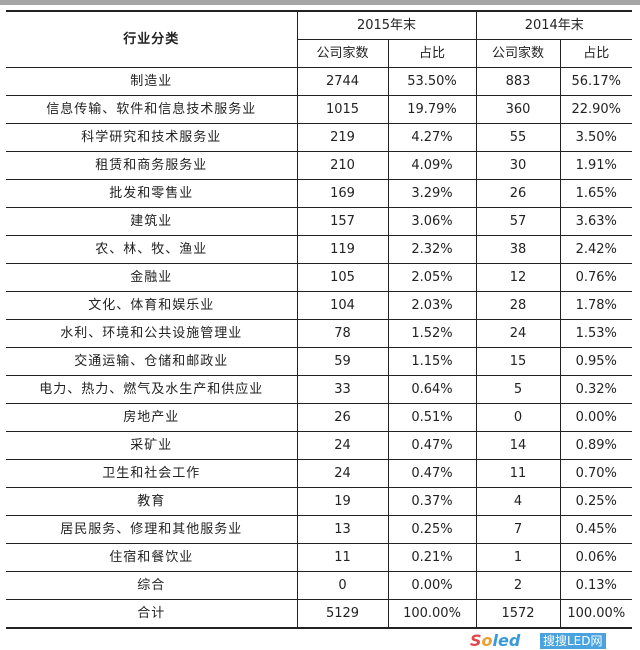 This screenshot has width=640, height=650. Describe the element at coordinates (319, 249) in the screenshot. I see `table-row: 农、林、牧、渔业 119 2.32% 38 2.42%` at that location.